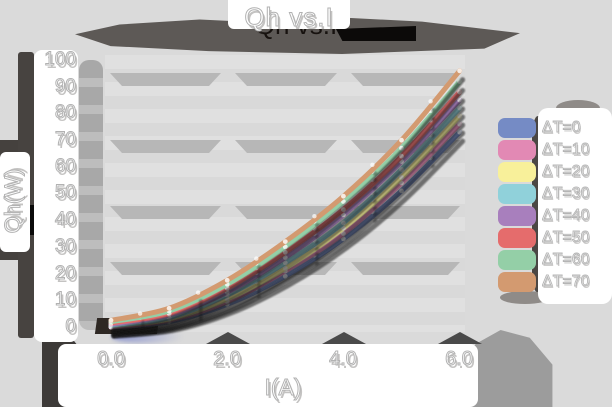 This screenshot has width=612, height=407. What do you see at coordinates (566, 282) in the screenshot?
I see `legend-label: ΔT=70` at bounding box center [566, 282].